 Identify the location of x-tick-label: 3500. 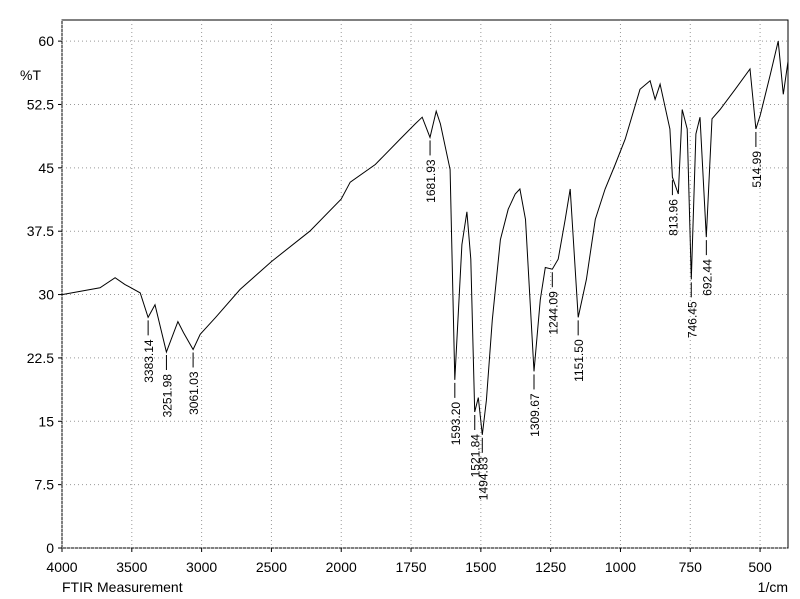
(131, 567).